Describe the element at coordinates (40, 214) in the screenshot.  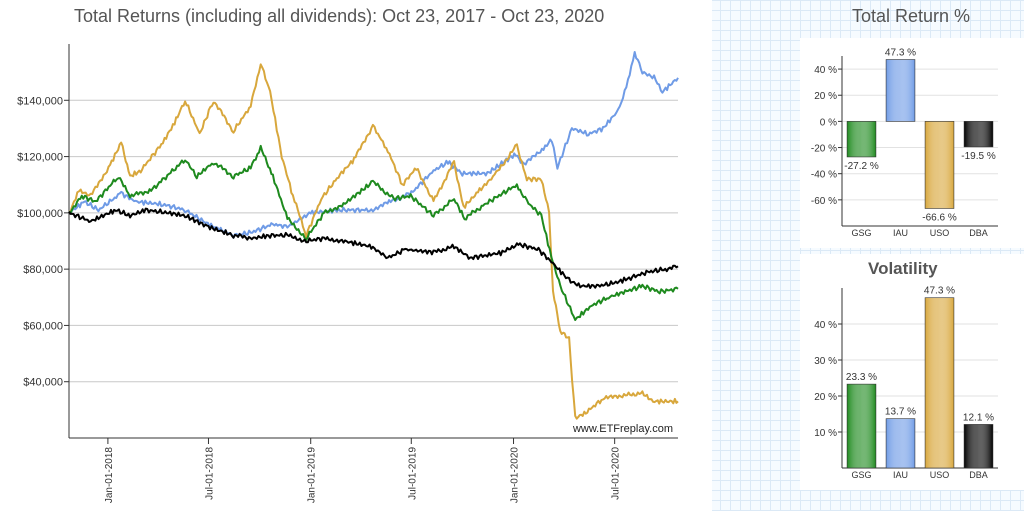
I see `y-tick-label: $100,000` at that location.